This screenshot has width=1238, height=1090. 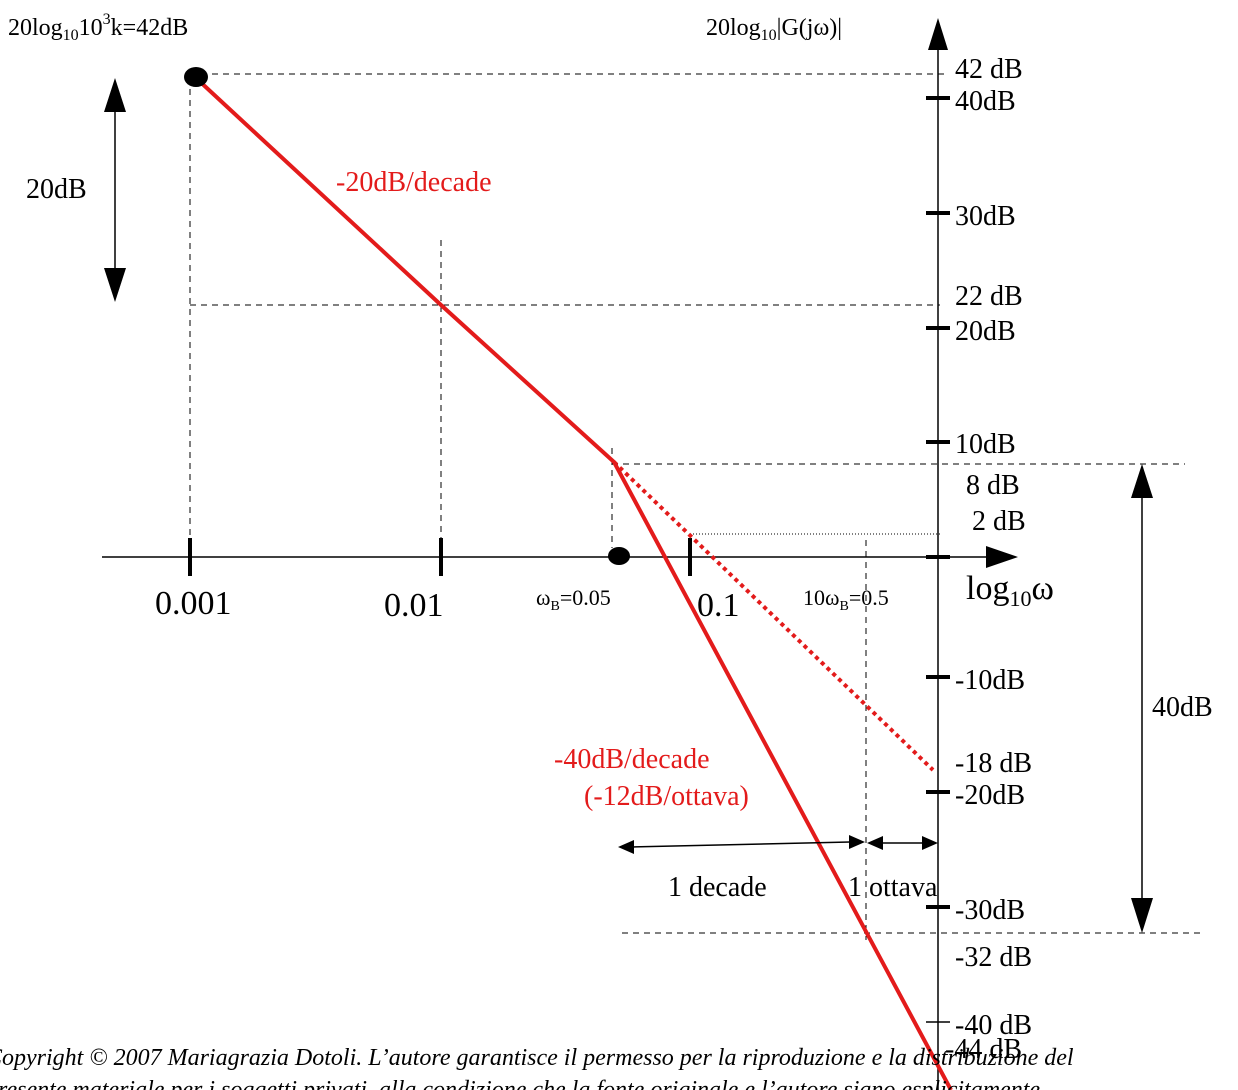 I want to click on value-label-8: 8 dB, so click(x=993, y=485).